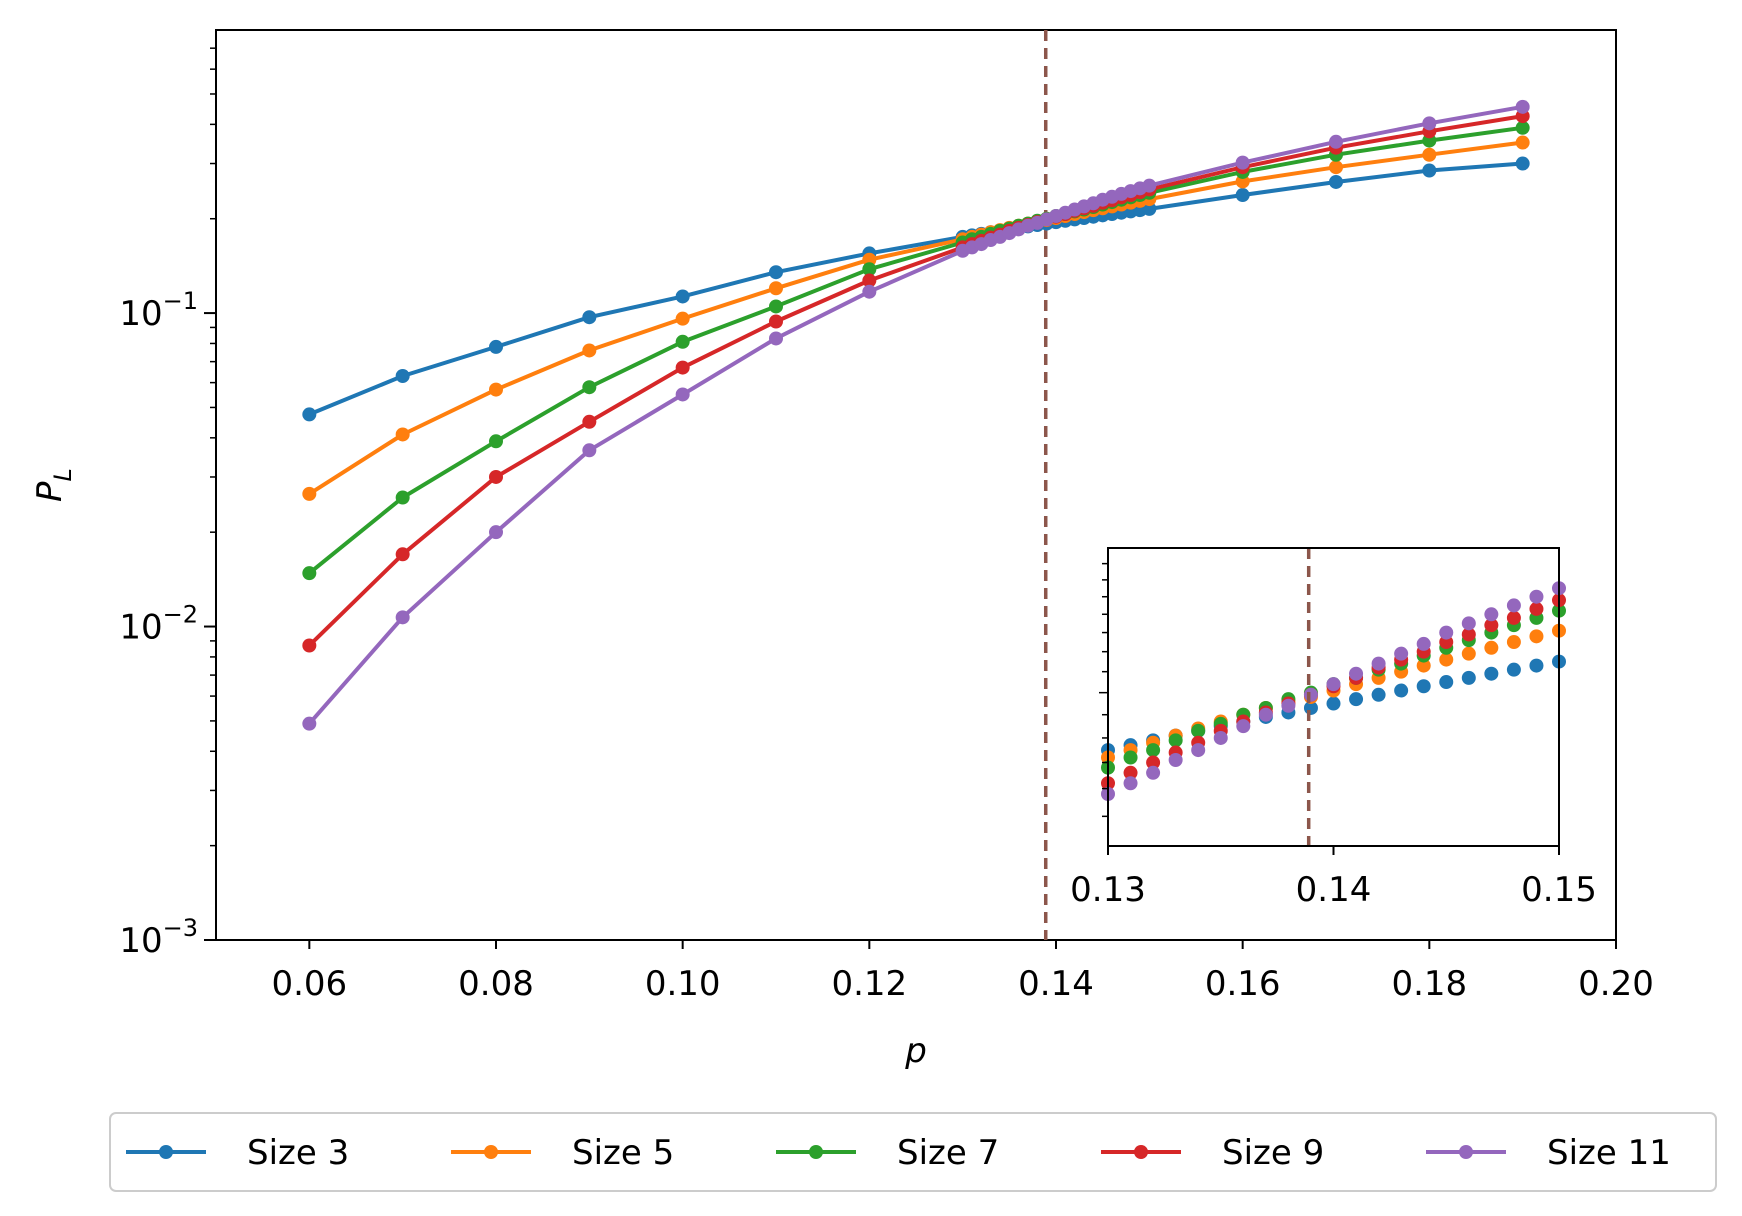 The width and height of the screenshot is (1742, 1216). I want to click on inset-series-group, so click(1333, 691).